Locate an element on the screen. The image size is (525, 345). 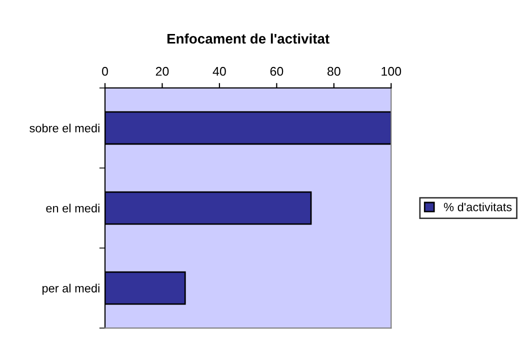
legend-label: % d'activitats is located at coordinates (478, 207).